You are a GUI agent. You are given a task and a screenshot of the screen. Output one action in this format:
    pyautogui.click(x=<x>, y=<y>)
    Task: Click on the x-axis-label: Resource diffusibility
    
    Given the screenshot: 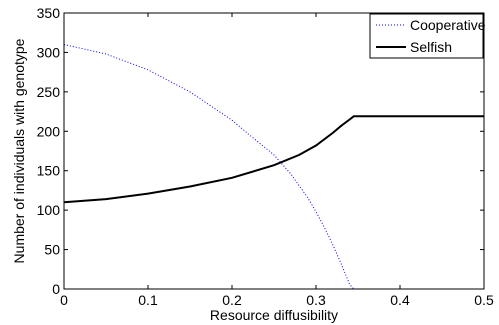 What is the action you would take?
    pyautogui.click(x=274, y=315)
    